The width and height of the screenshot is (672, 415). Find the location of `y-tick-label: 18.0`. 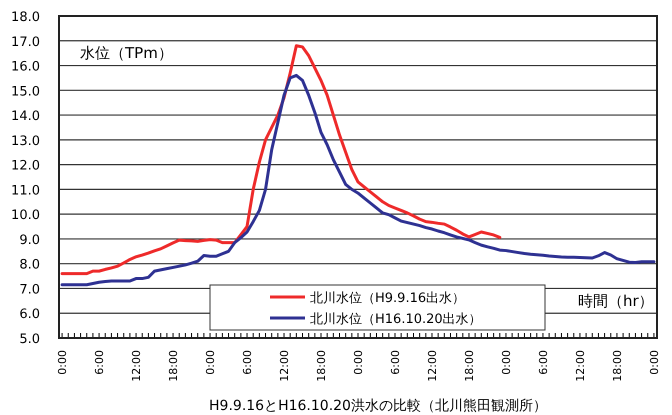

y-tick-label: 18.0 is located at coordinates (25, 17).